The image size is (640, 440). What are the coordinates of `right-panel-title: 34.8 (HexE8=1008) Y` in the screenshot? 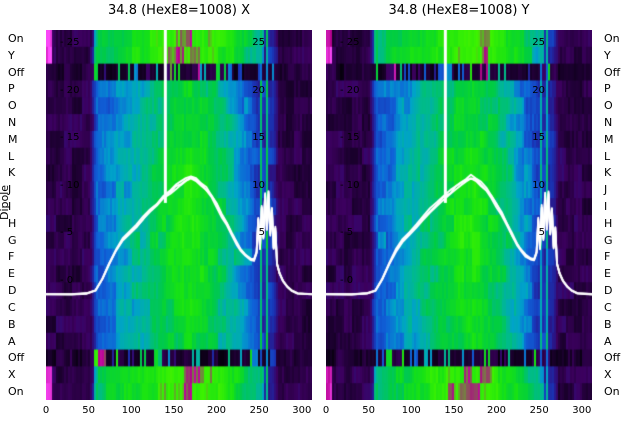 It's located at (459, 10).